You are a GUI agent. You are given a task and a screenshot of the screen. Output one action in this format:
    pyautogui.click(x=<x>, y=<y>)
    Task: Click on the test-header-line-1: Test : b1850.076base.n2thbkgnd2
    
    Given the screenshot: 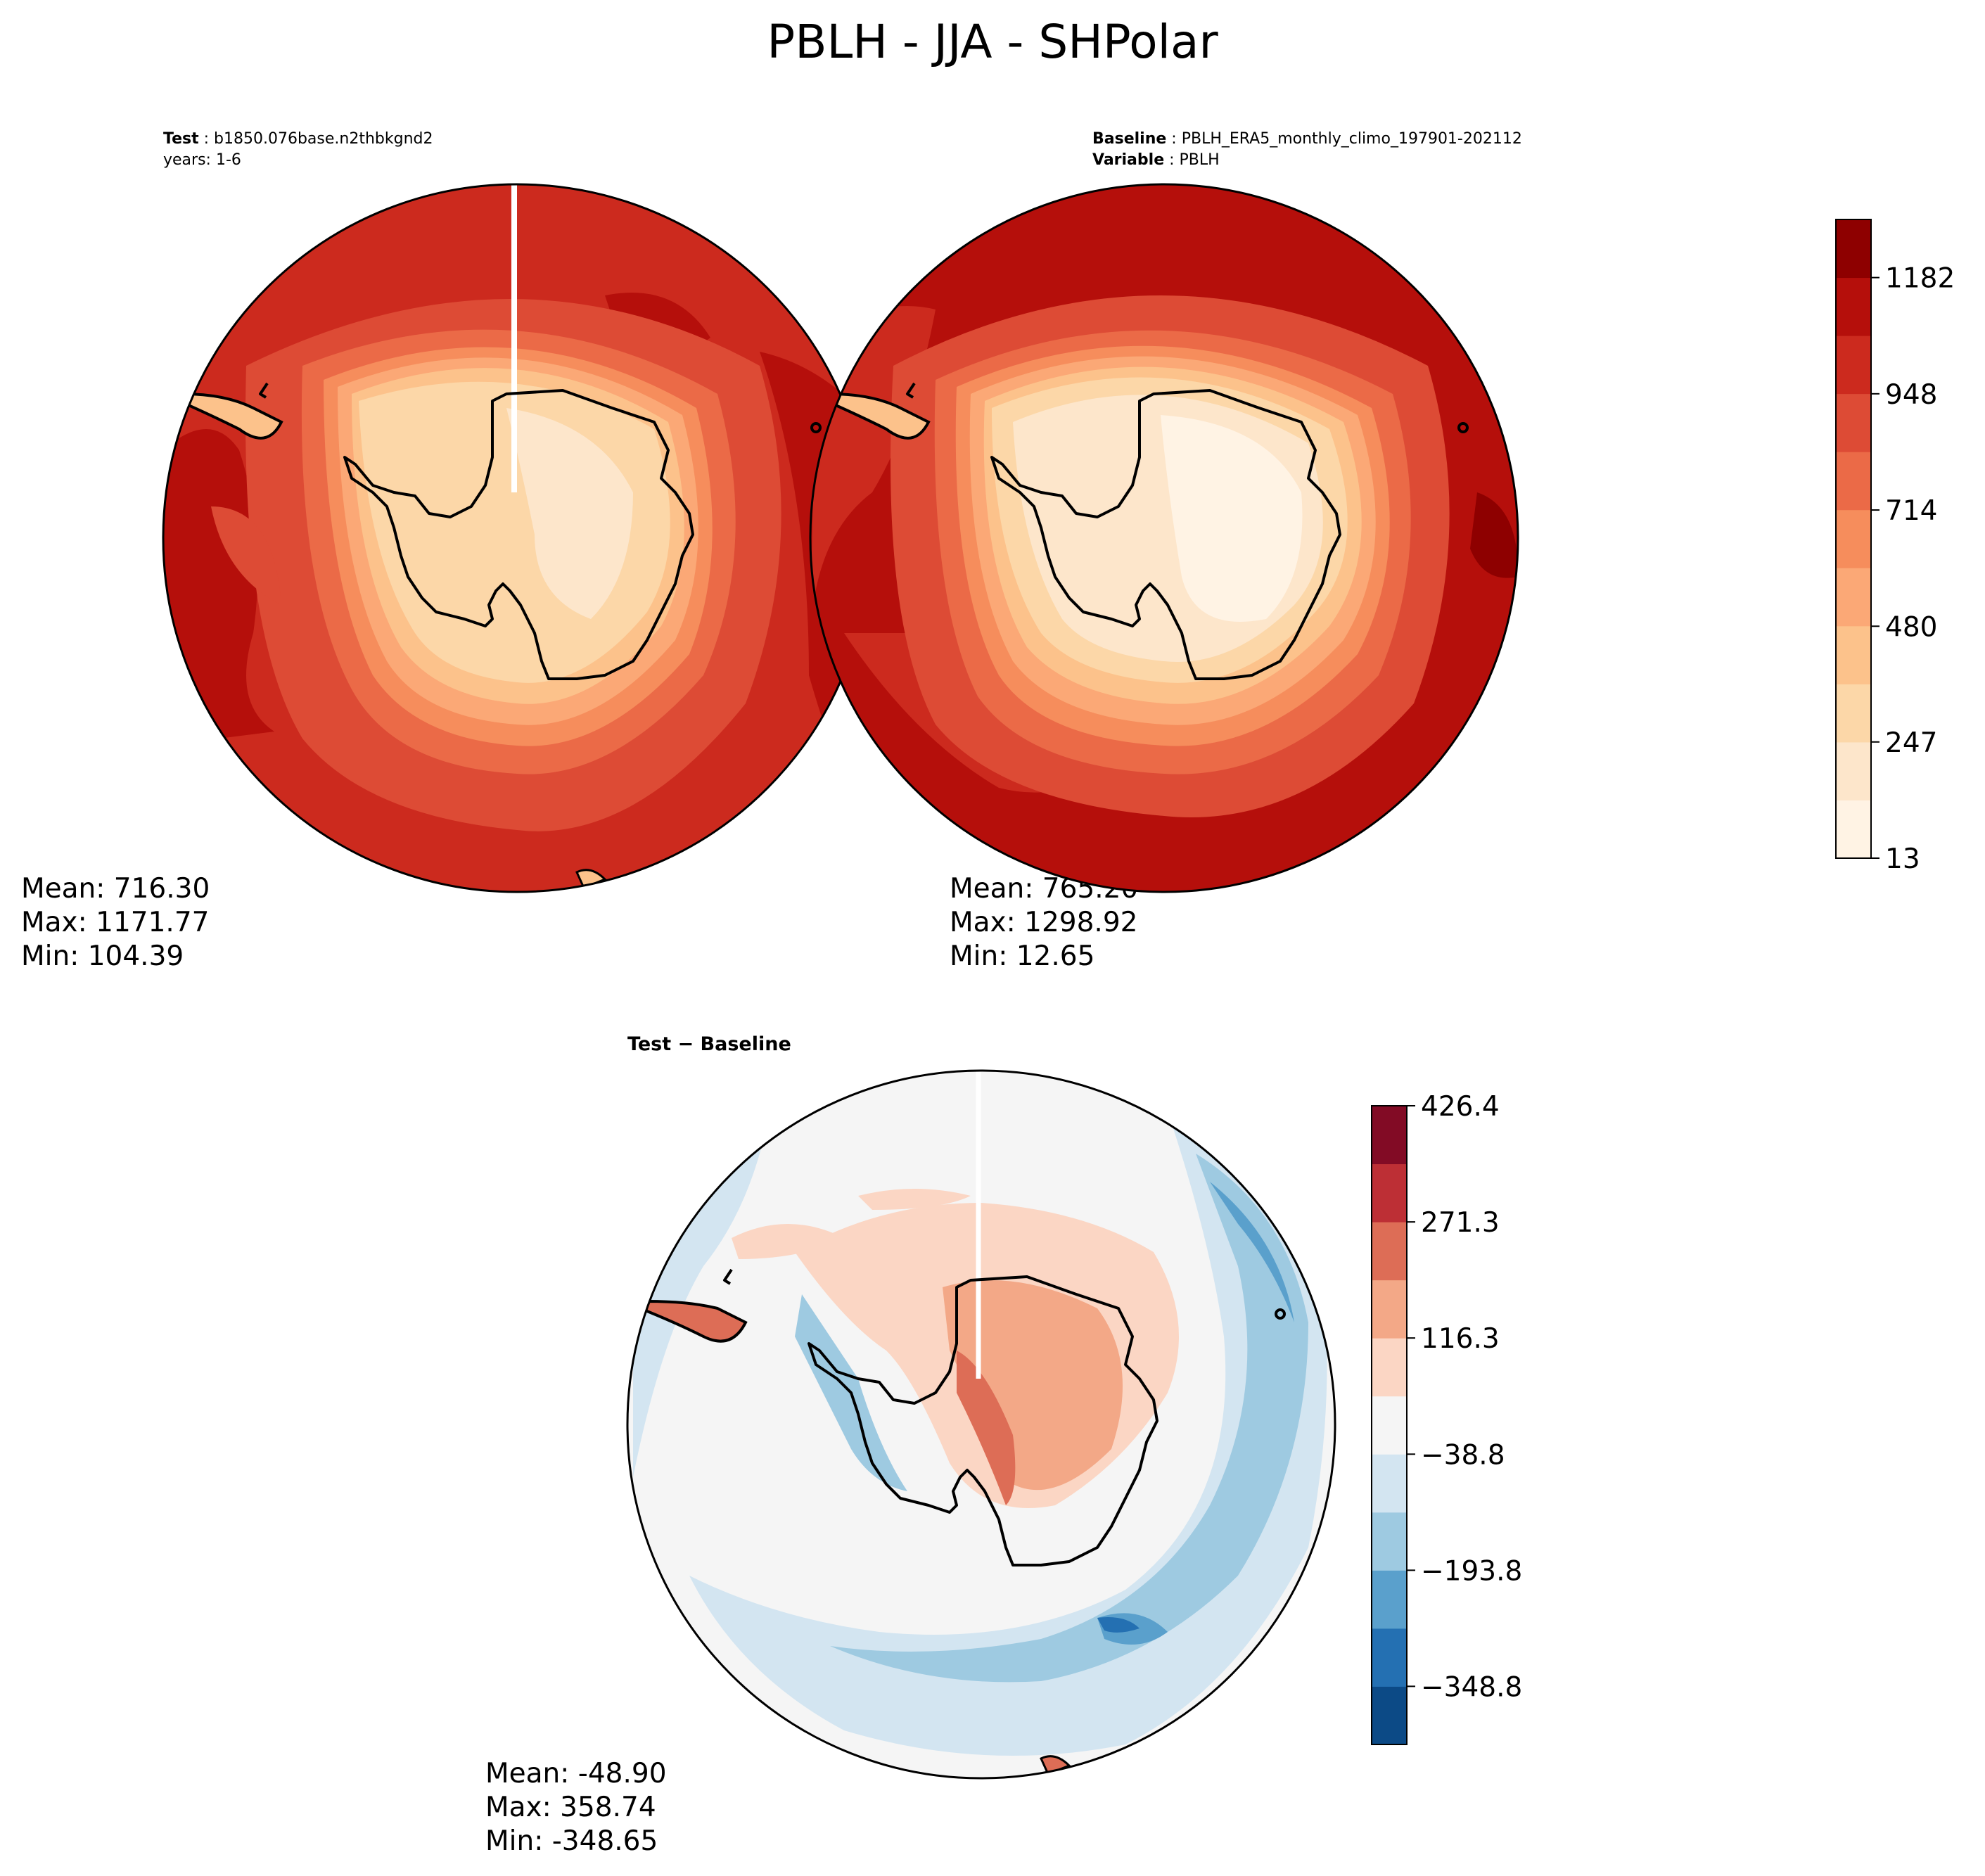 What is the action you would take?
    pyautogui.click(x=298, y=139)
    